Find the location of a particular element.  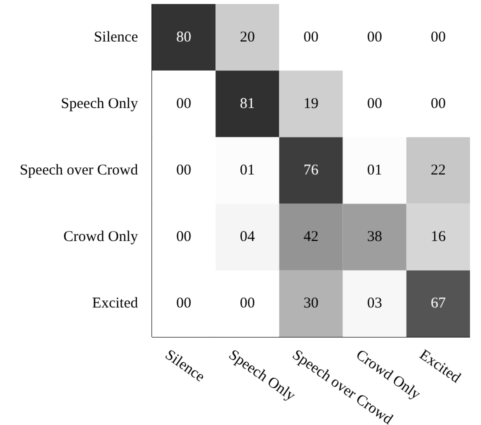

data-label: 30 is located at coordinates (311, 304).